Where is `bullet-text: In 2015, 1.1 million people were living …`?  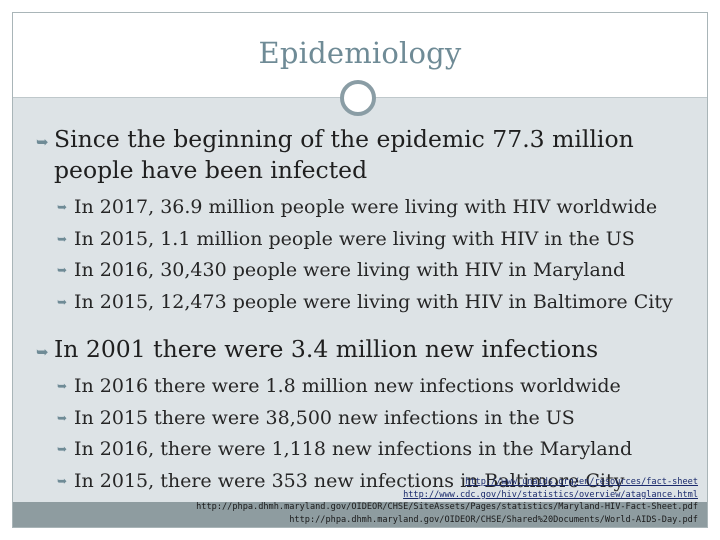
bullet-text: In 2015, 1.1 million people were living … is located at coordinates (354, 238).